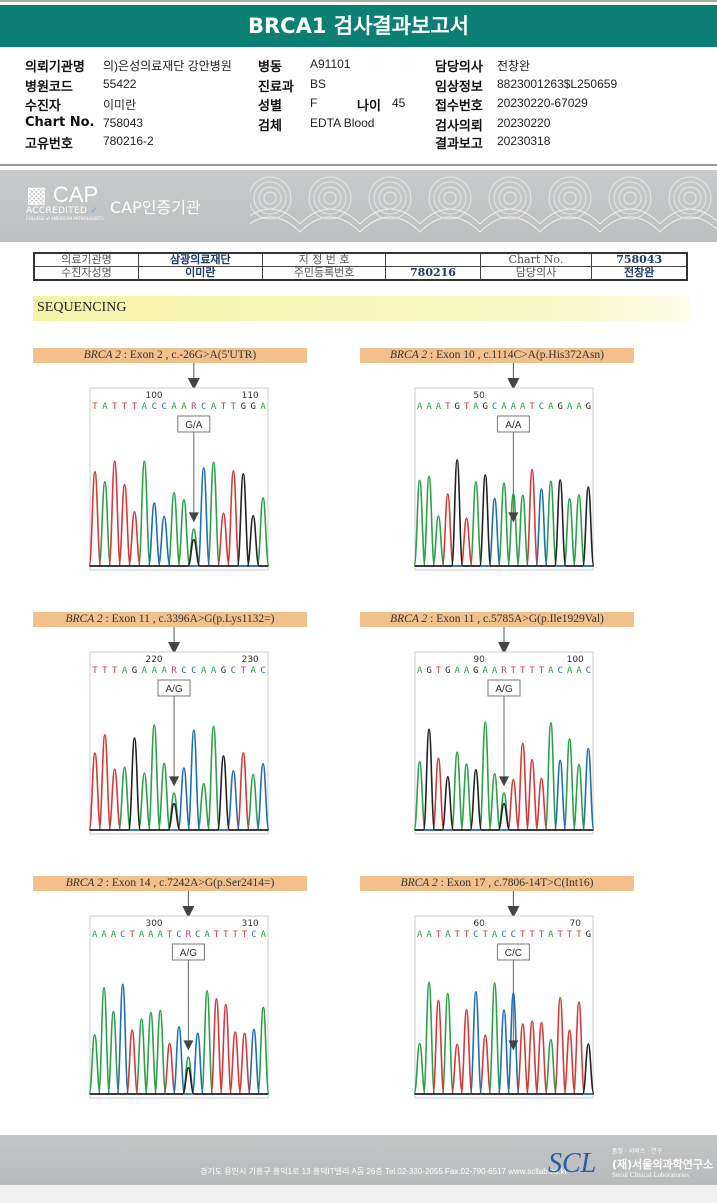 Image resolution: width=717 pixels, height=1203 pixels. I want to click on chromatogram-frame, so click(179, 743).